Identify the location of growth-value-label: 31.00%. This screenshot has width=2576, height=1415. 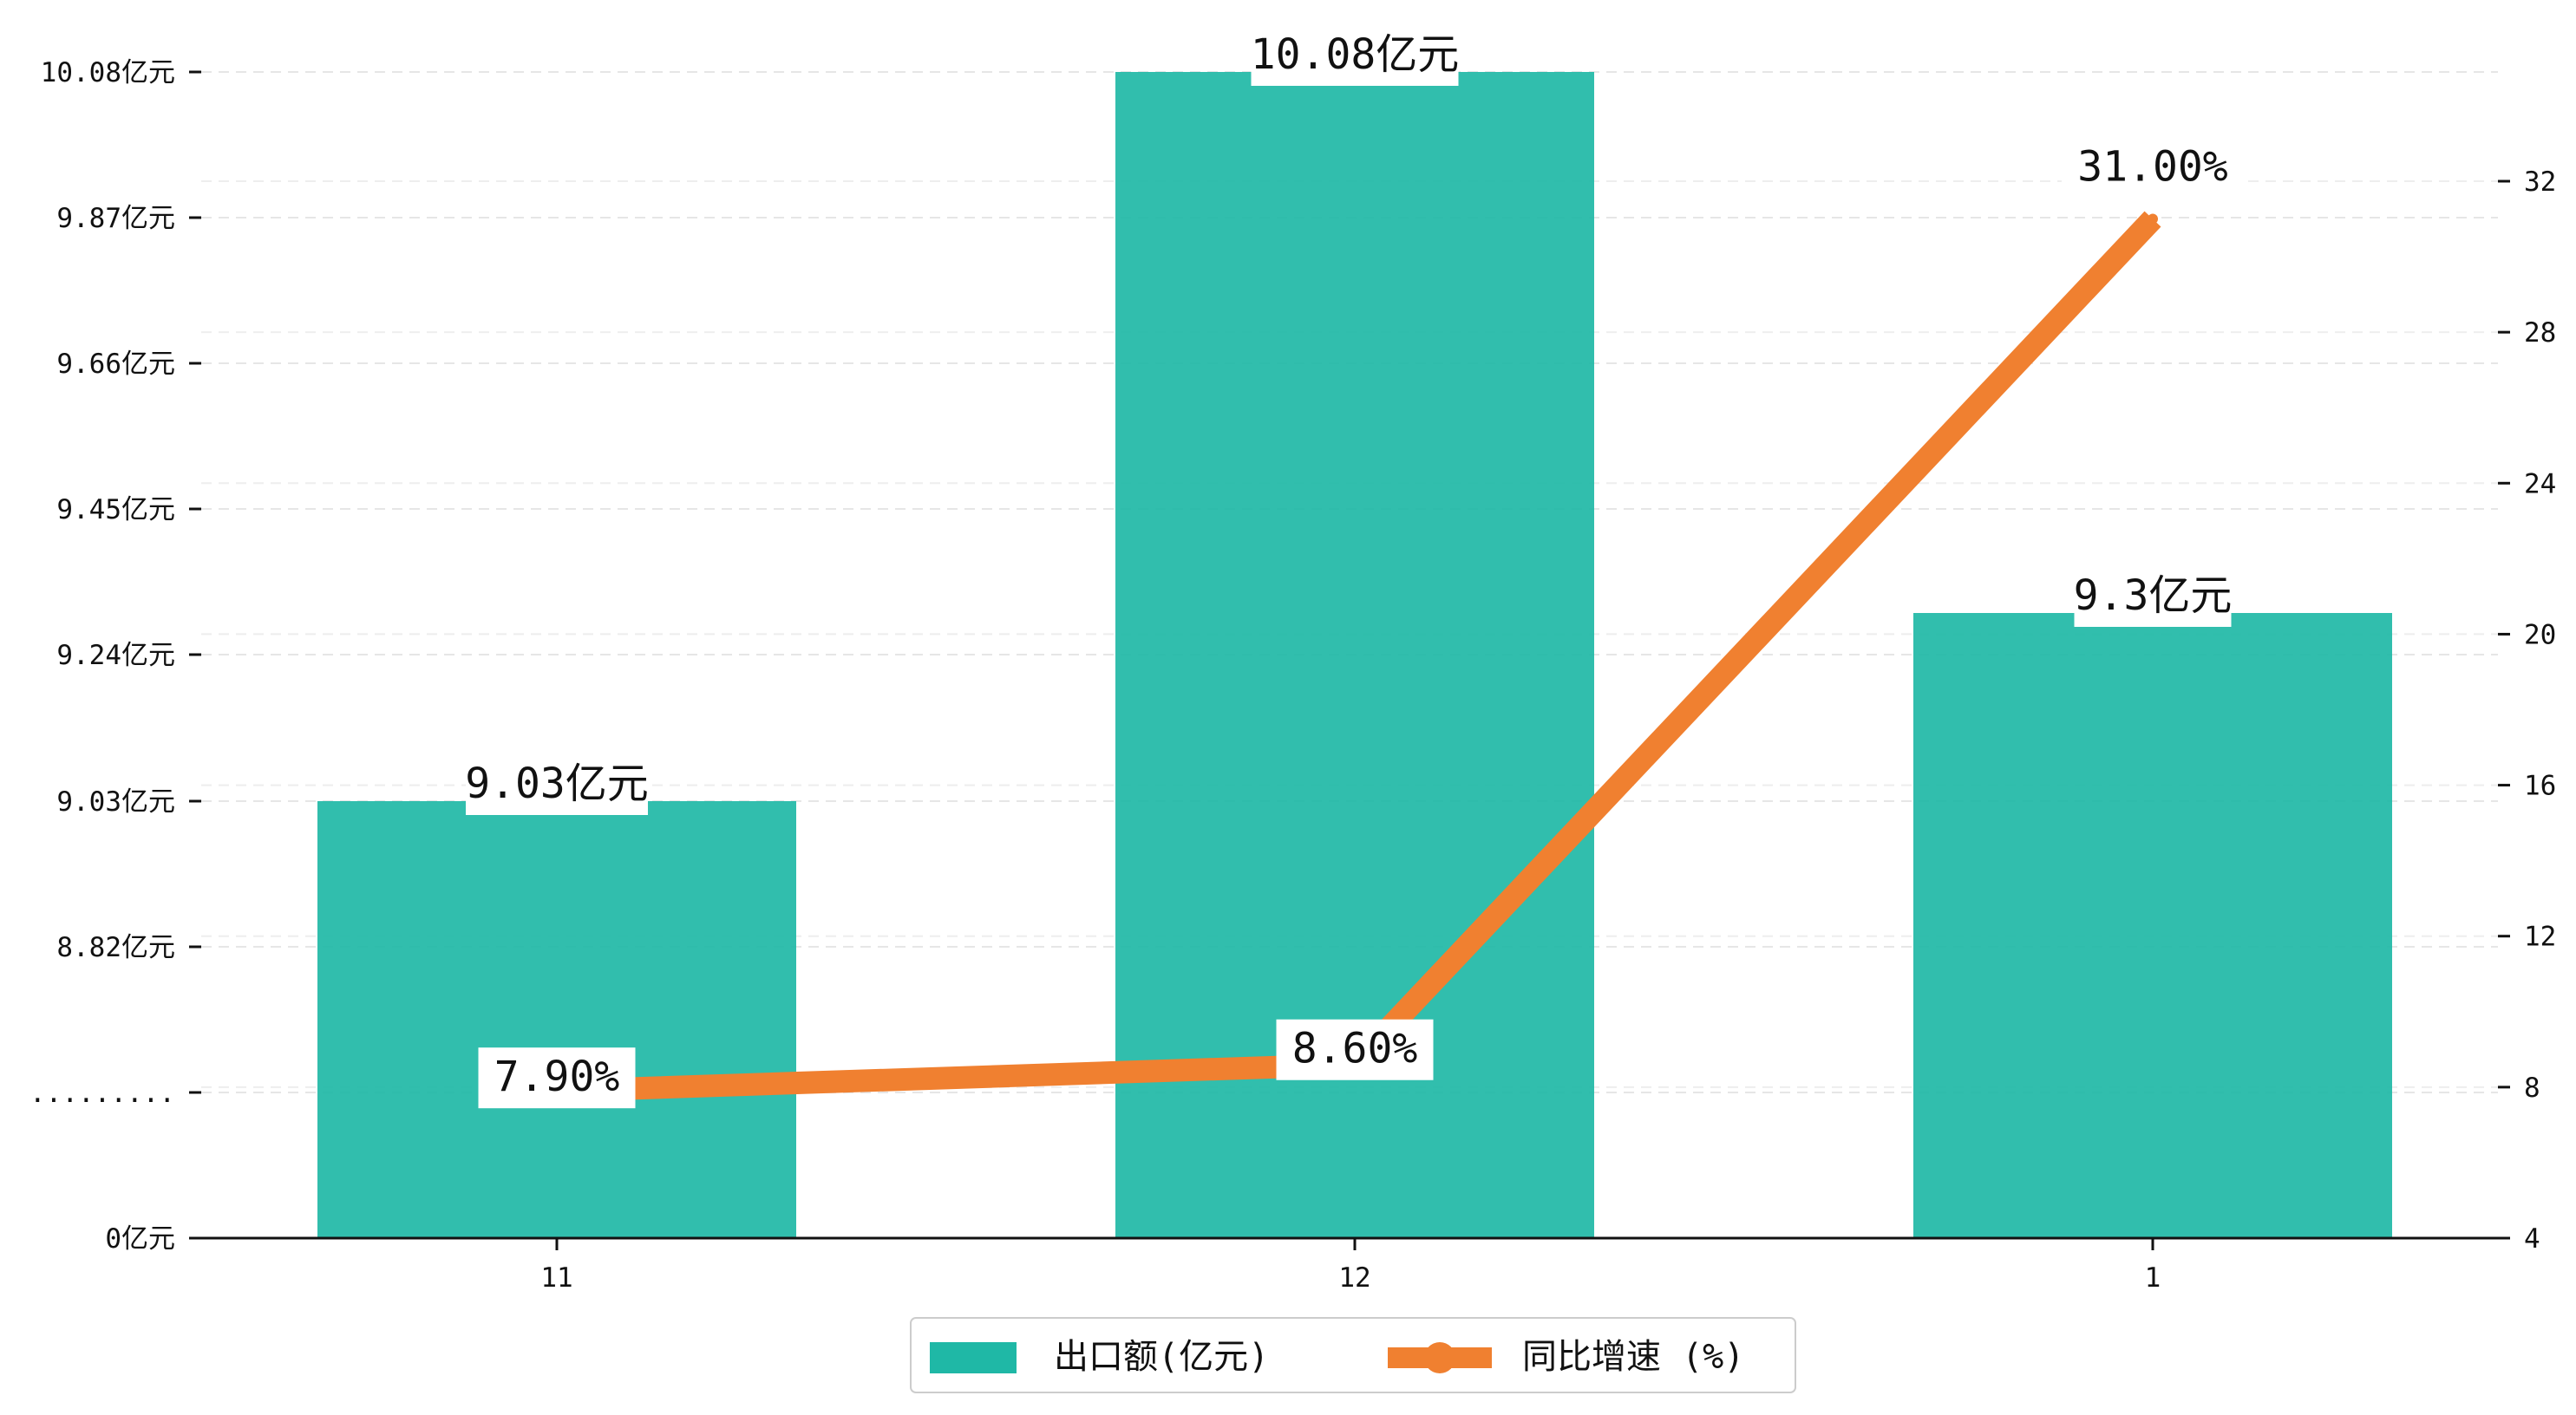
(2152, 167).